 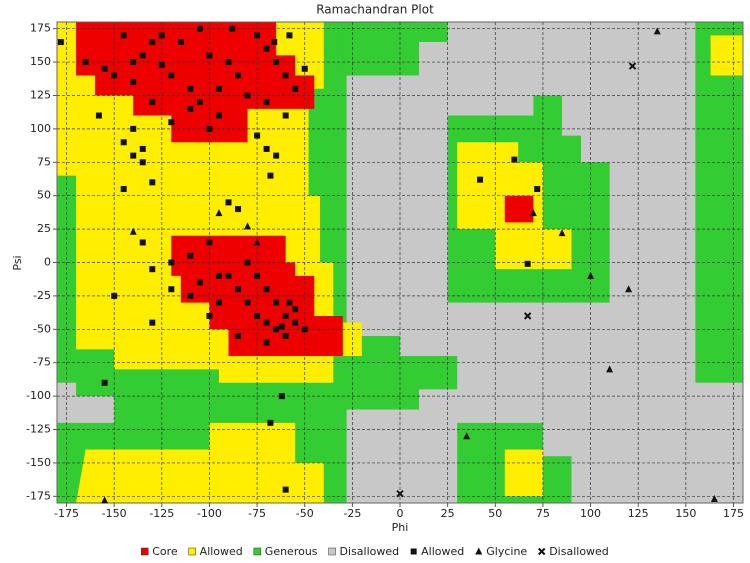 What do you see at coordinates (257, 513) in the screenshot?
I see `x-tick-label: -75` at bounding box center [257, 513].